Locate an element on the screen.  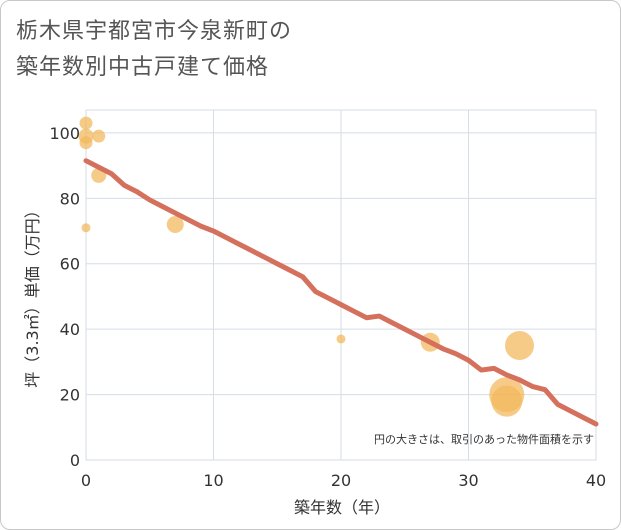
y-tick-label: 20 is located at coordinates (70, 395).